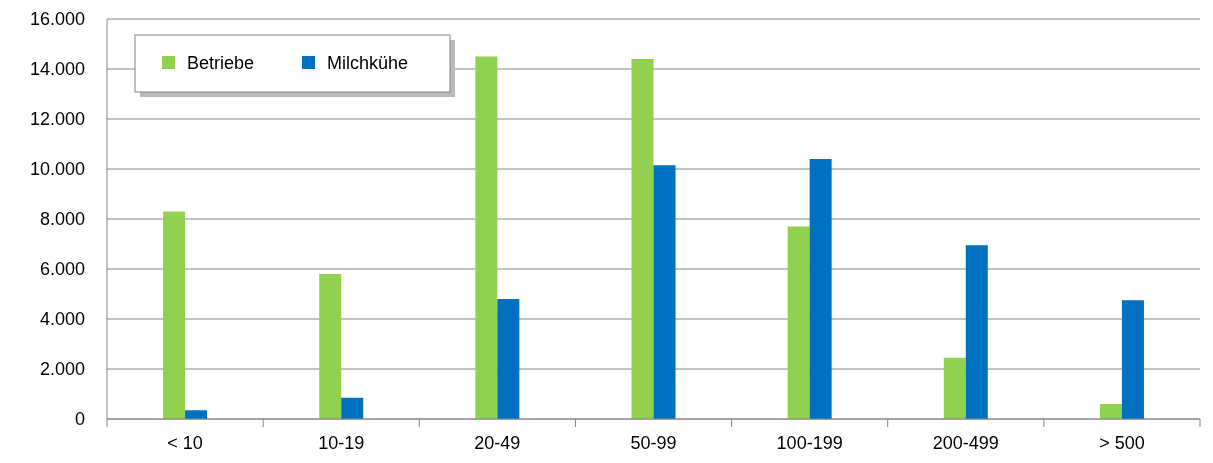 Image resolution: width=1213 pixels, height=463 pixels. I want to click on y-tick-label: 12.000, so click(57, 119).